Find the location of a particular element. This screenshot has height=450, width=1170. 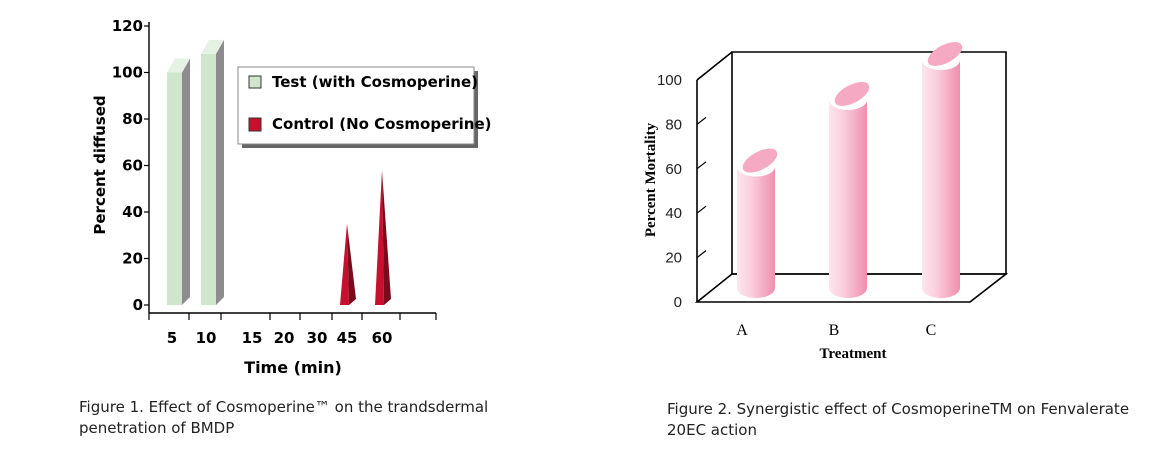

chart-2-y-tick-label: 60 is located at coordinates (673, 169).